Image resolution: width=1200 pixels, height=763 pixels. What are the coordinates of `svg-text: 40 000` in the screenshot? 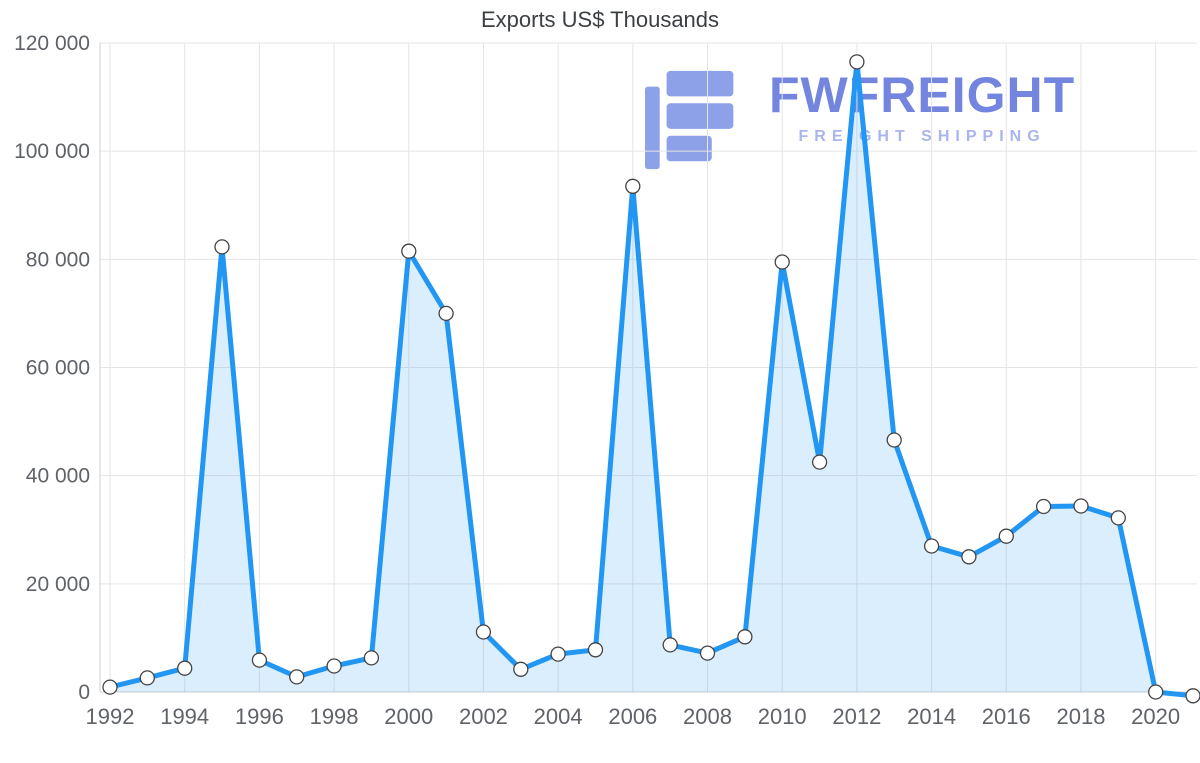 It's located at (58, 476).